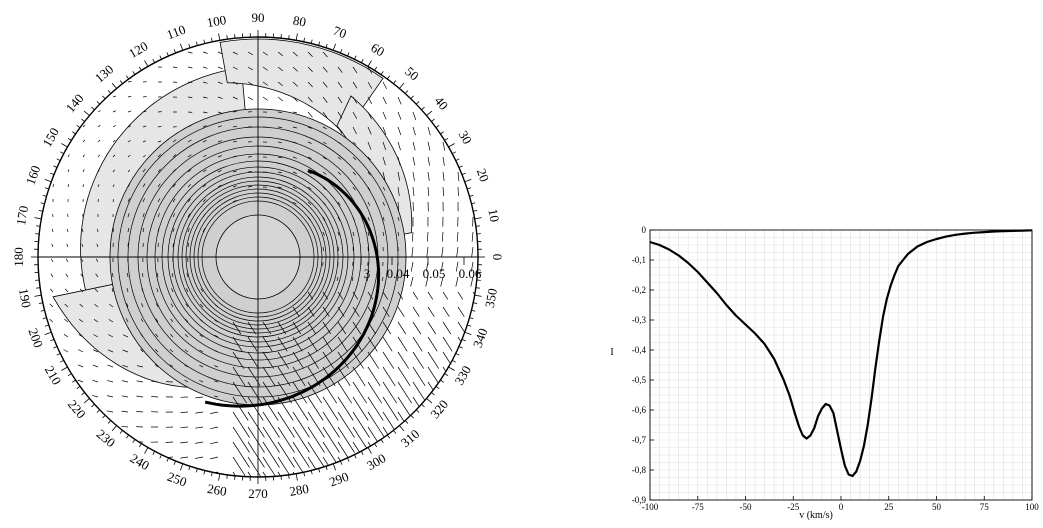 The width and height of the screenshot is (1043, 528). Describe the element at coordinates (462, 375) in the screenshot. I see `angle-tick-label: 330` at that location.